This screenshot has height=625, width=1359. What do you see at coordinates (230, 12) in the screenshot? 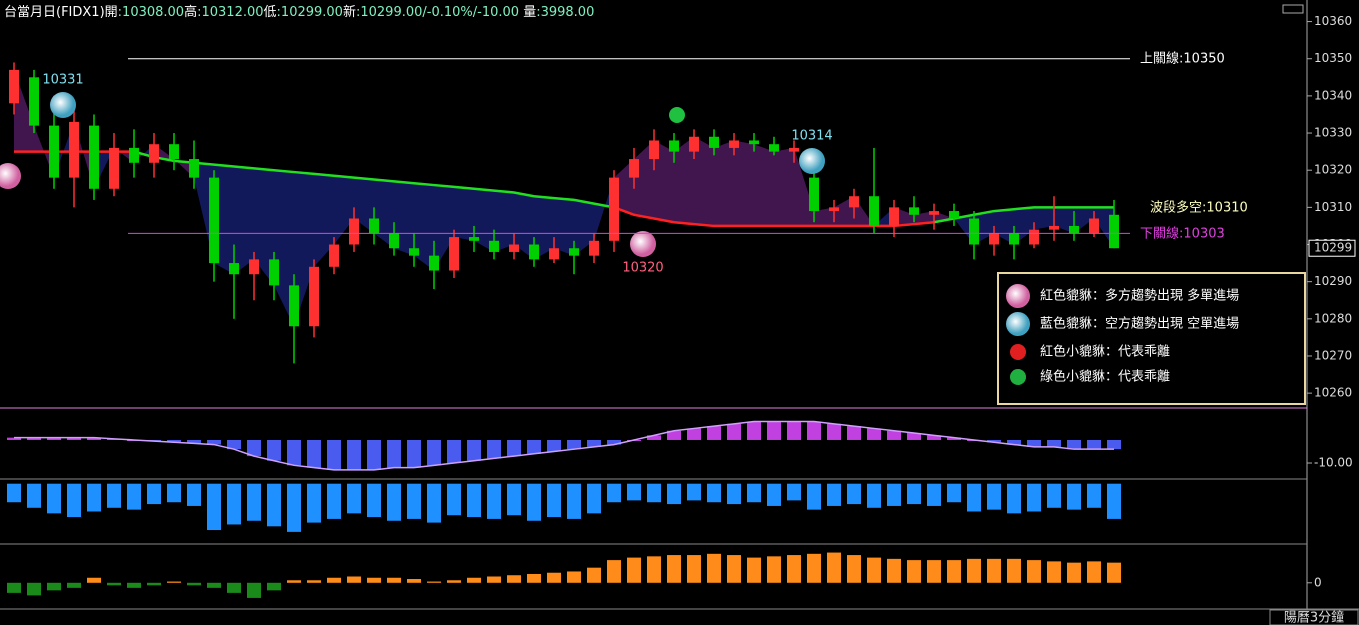
I see `field-value: :10312.00` at bounding box center [230, 12].